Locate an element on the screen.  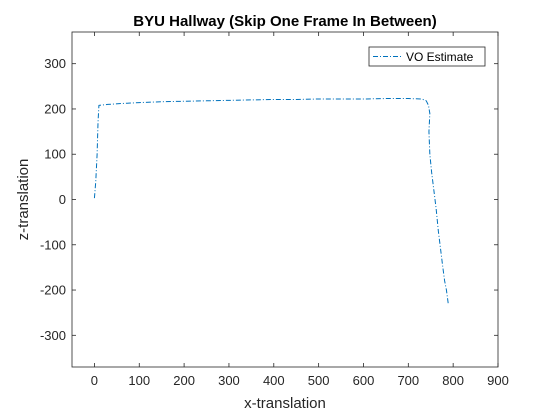
y-axis-label: z-translation is located at coordinates (23, 200).